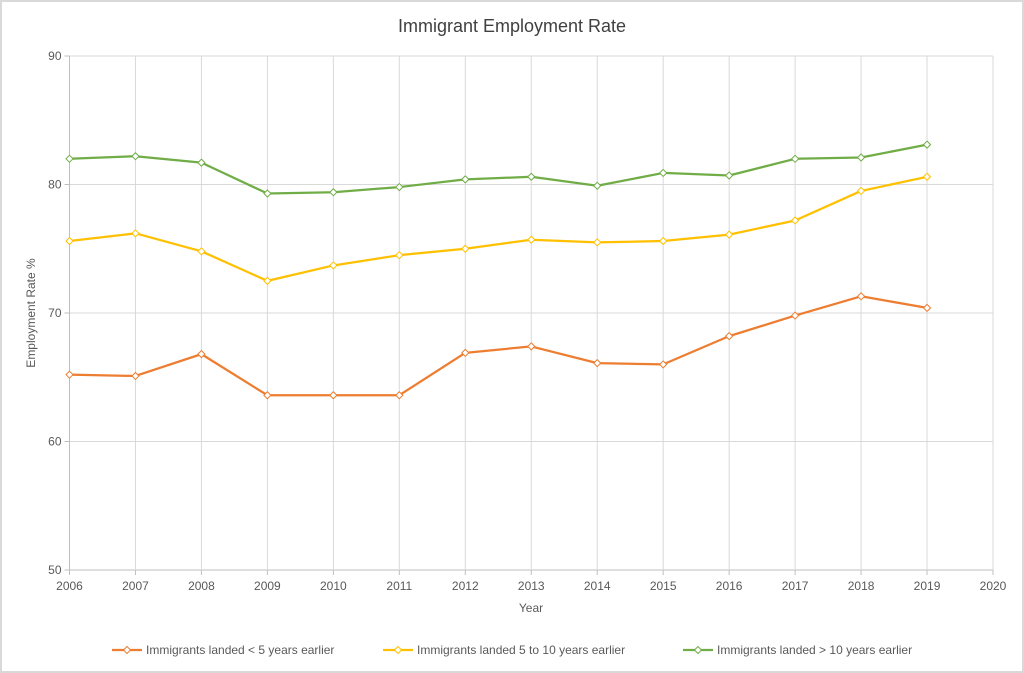 The height and width of the screenshot is (673, 1024). Describe the element at coordinates (993, 586) in the screenshot. I see `x-tick-label: 2020` at that location.